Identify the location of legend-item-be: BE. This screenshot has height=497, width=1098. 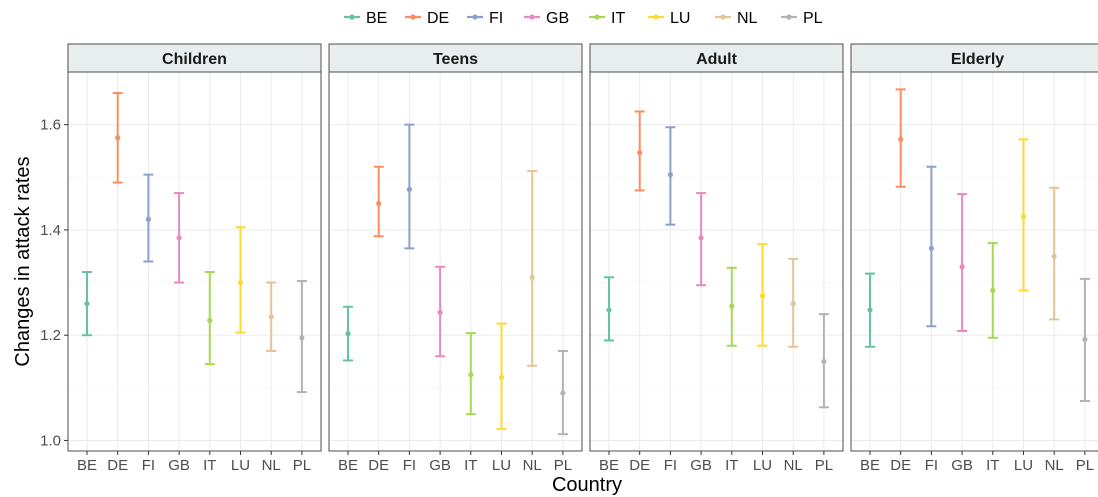
(365, 18).